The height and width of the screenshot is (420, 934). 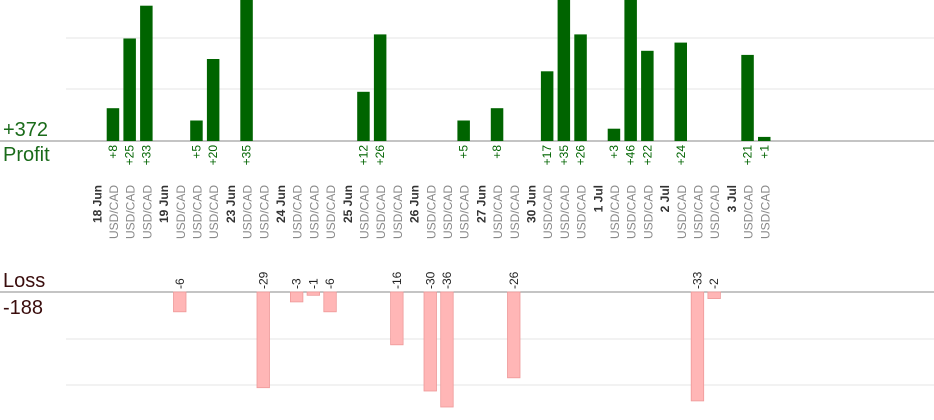 What do you see at coordinates (24, 281) in the screenshot?
I see `loss-label: Loss` at bounding box center [24, 281].